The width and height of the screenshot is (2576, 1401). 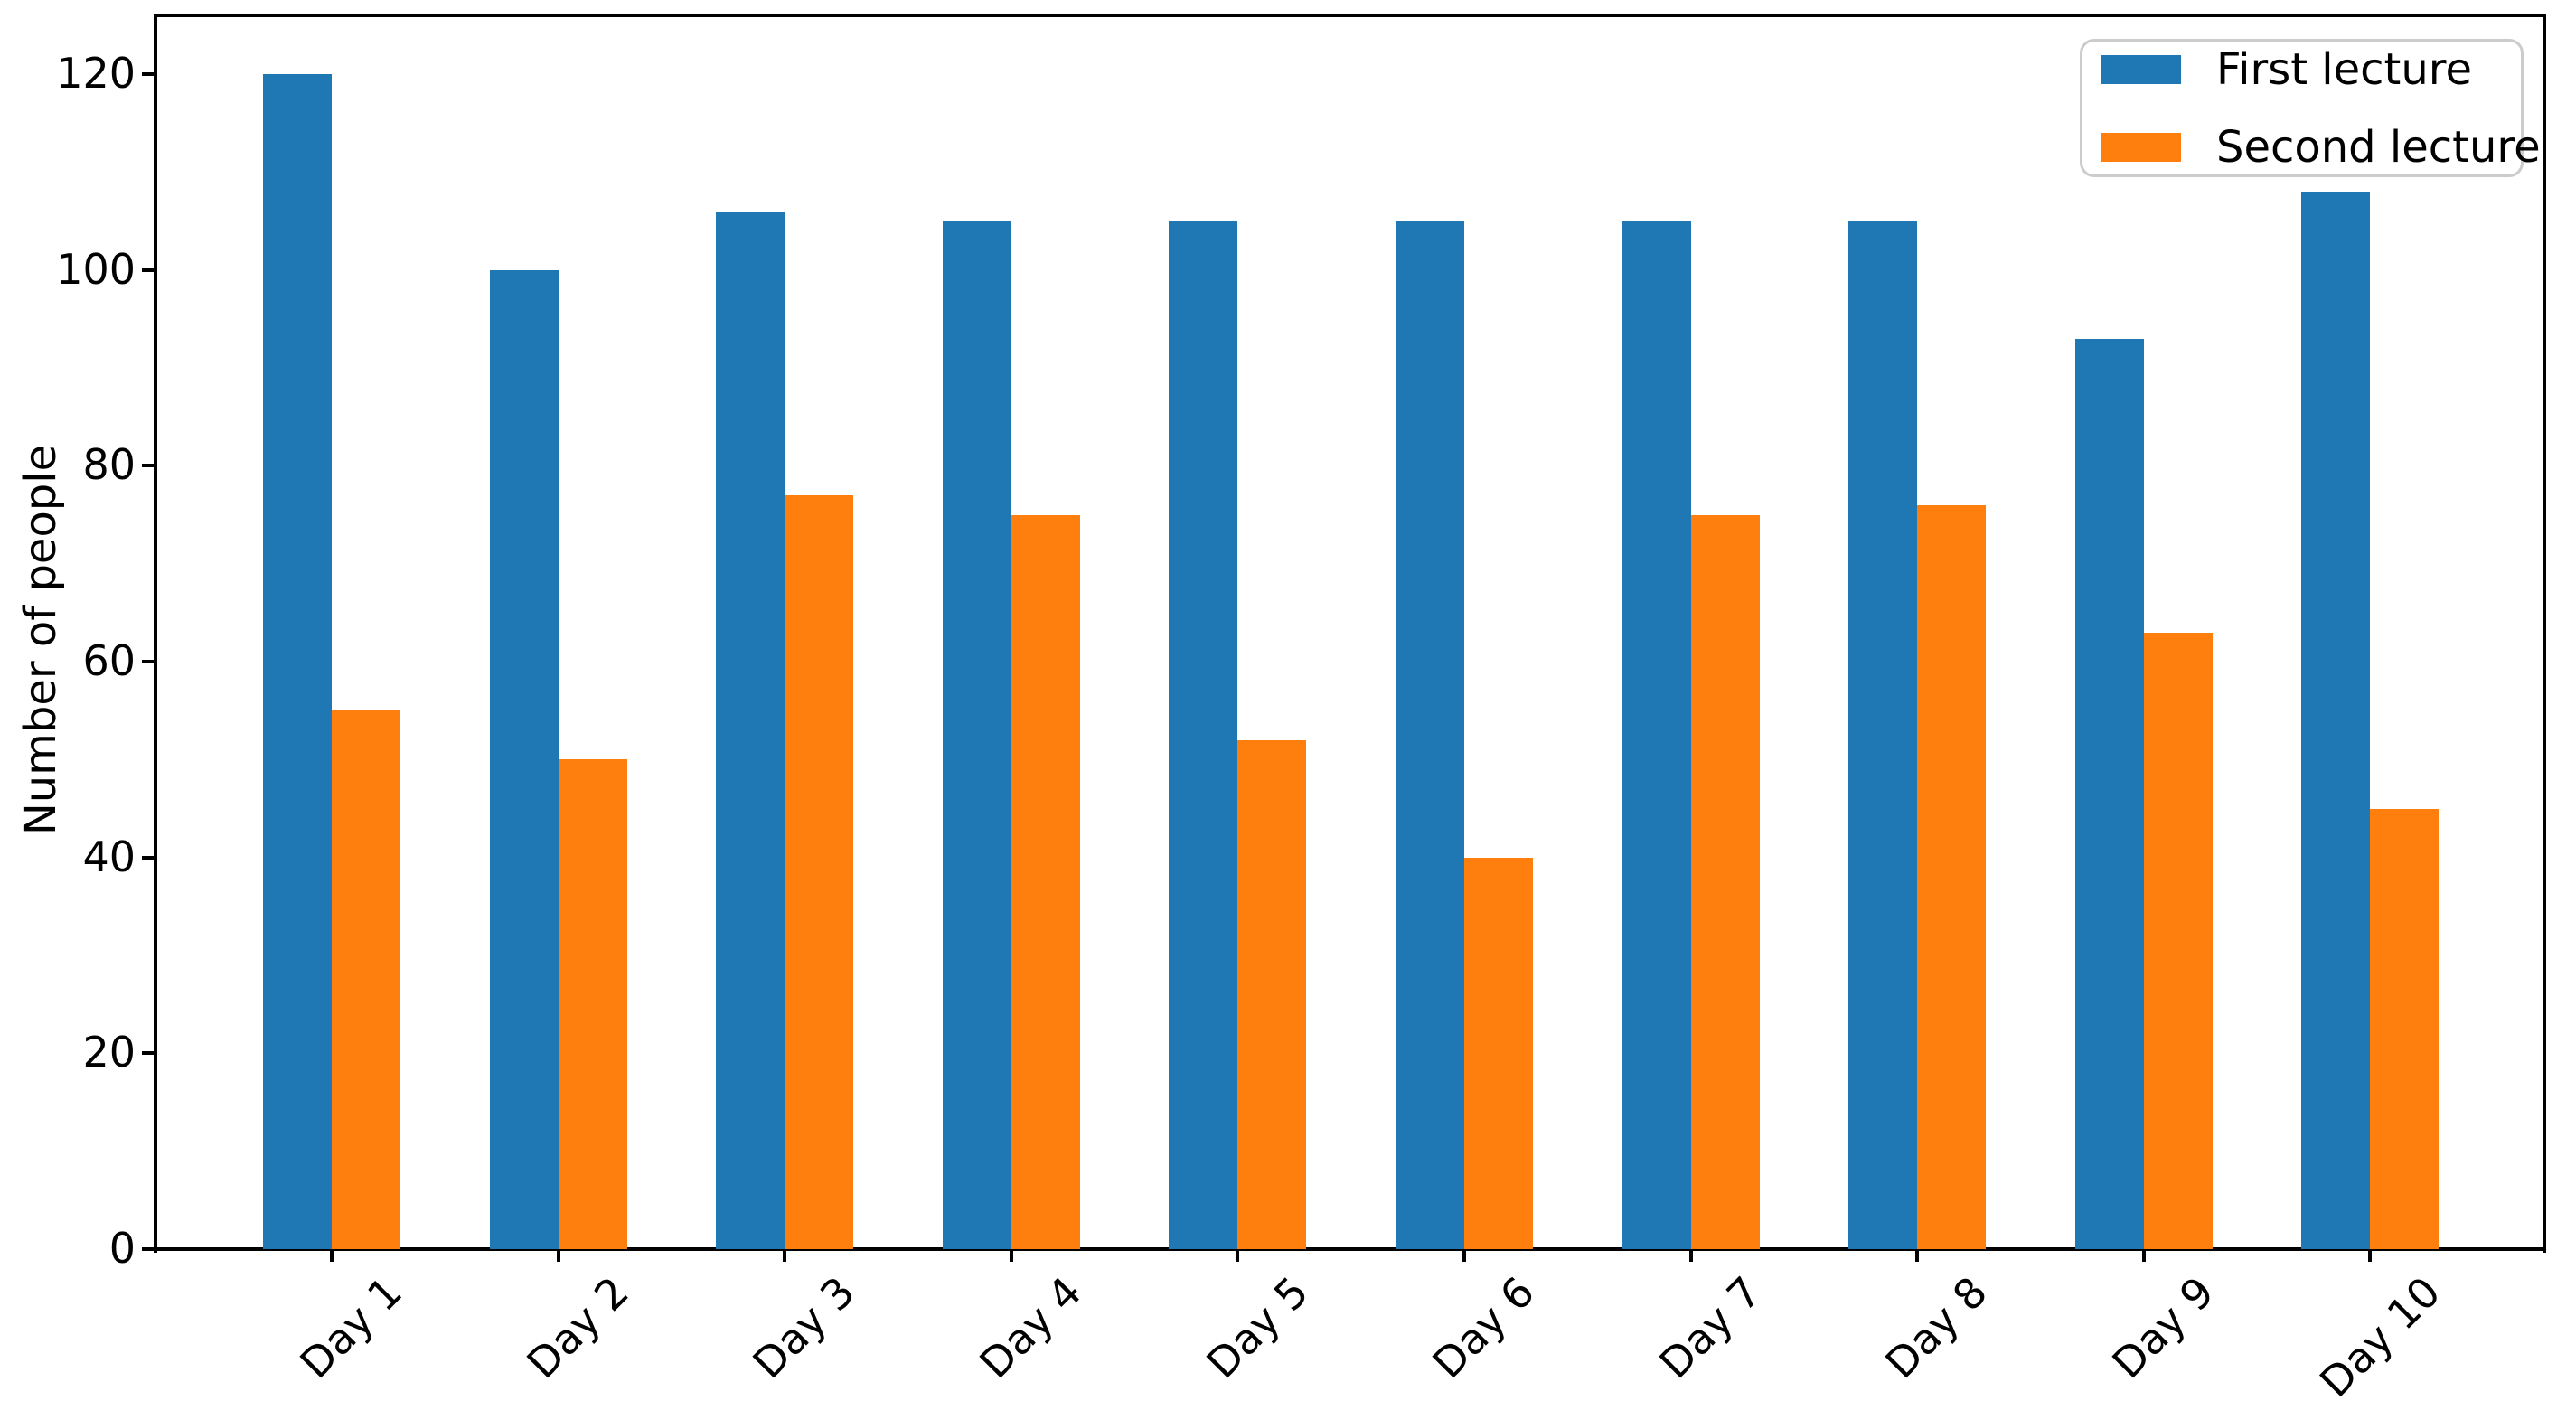 I want to click on x-tick-label: Day 5, so click(x=1257, y=1328).